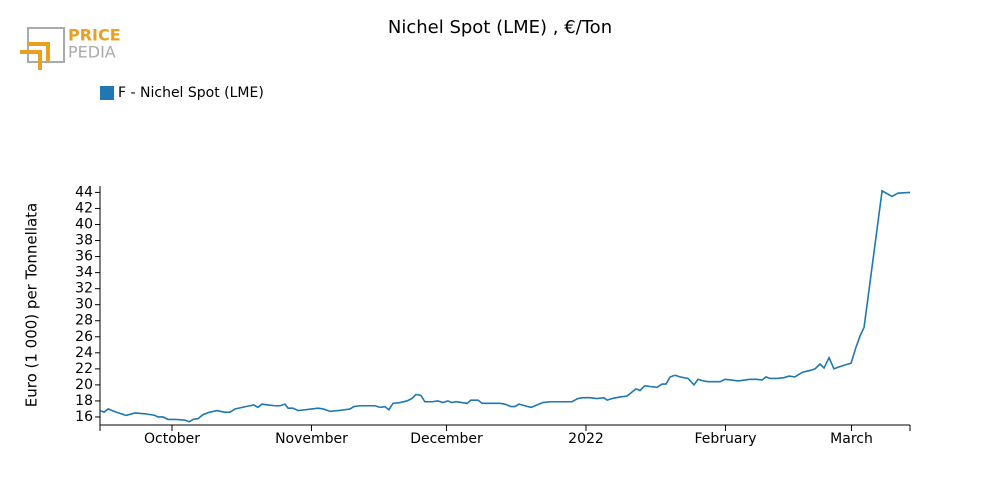  What do you see at coordinates (84, 401) in the screenshot?
I see `y-tick-label: 18` at bounding box center [84, 401].